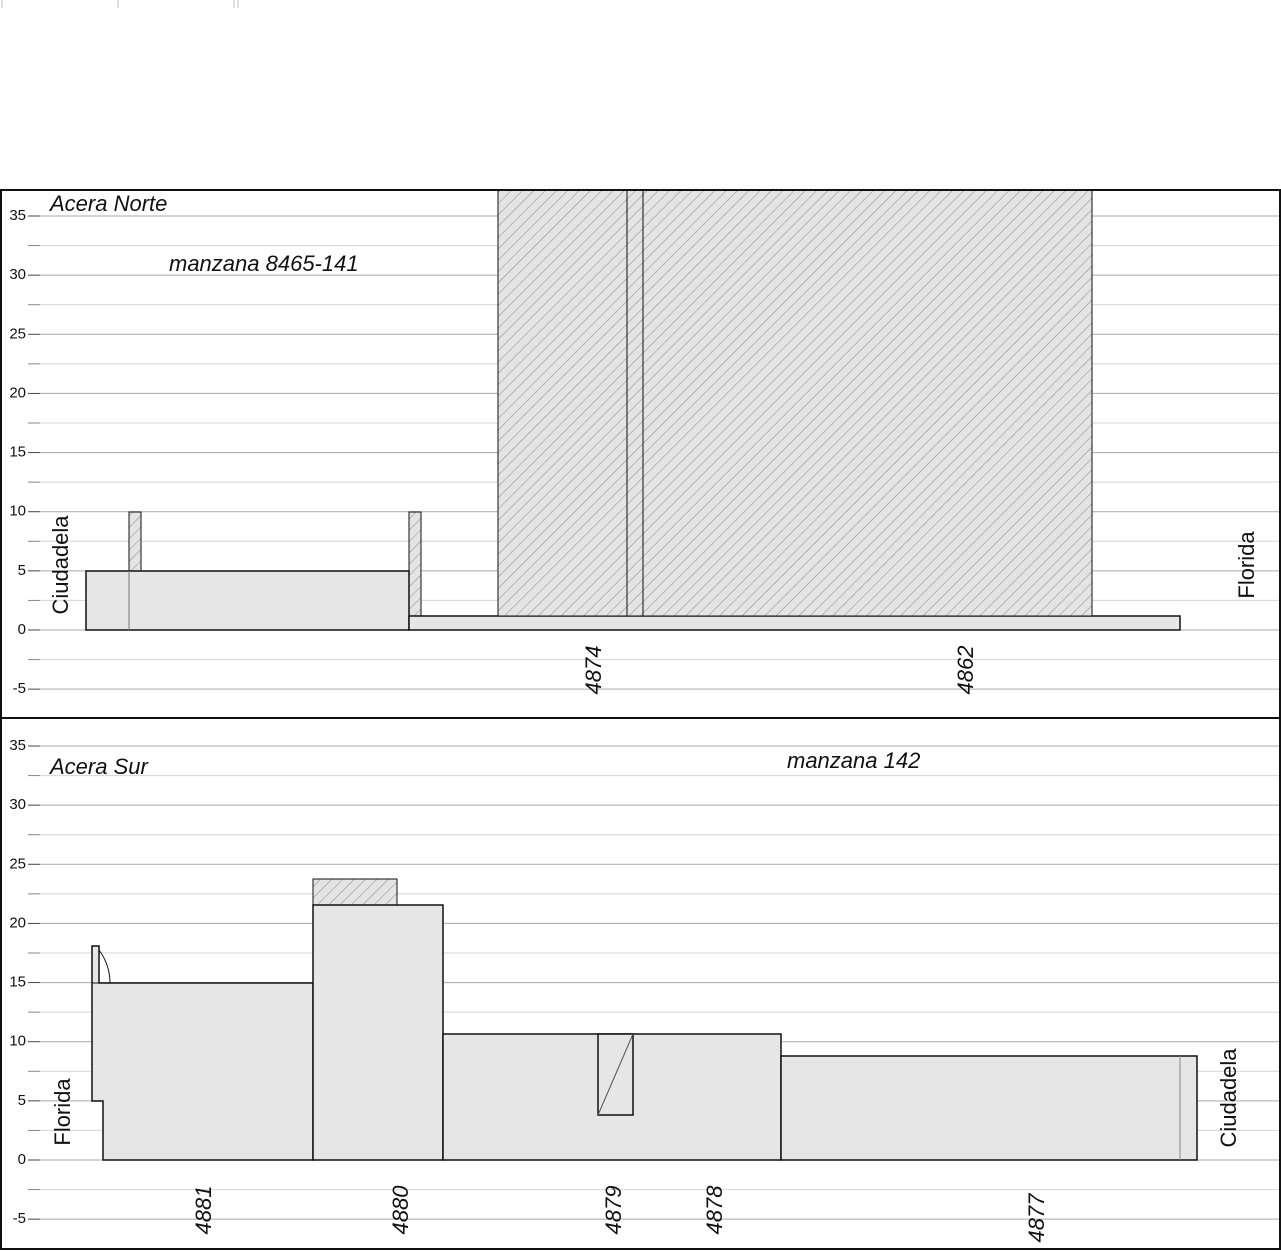 This screenshot has width=1281, height=1252. I want to click on hatched-setback, so click(355, 892).